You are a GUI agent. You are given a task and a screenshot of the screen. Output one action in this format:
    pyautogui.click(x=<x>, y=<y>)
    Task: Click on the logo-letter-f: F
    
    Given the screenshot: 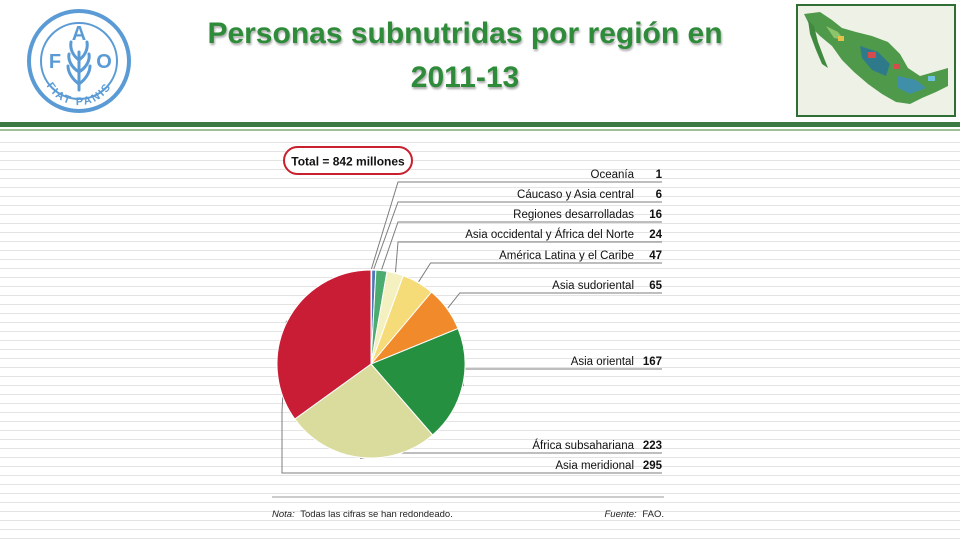 What is the action you would take?
    pyautogui.click(x=55, y=62)
    